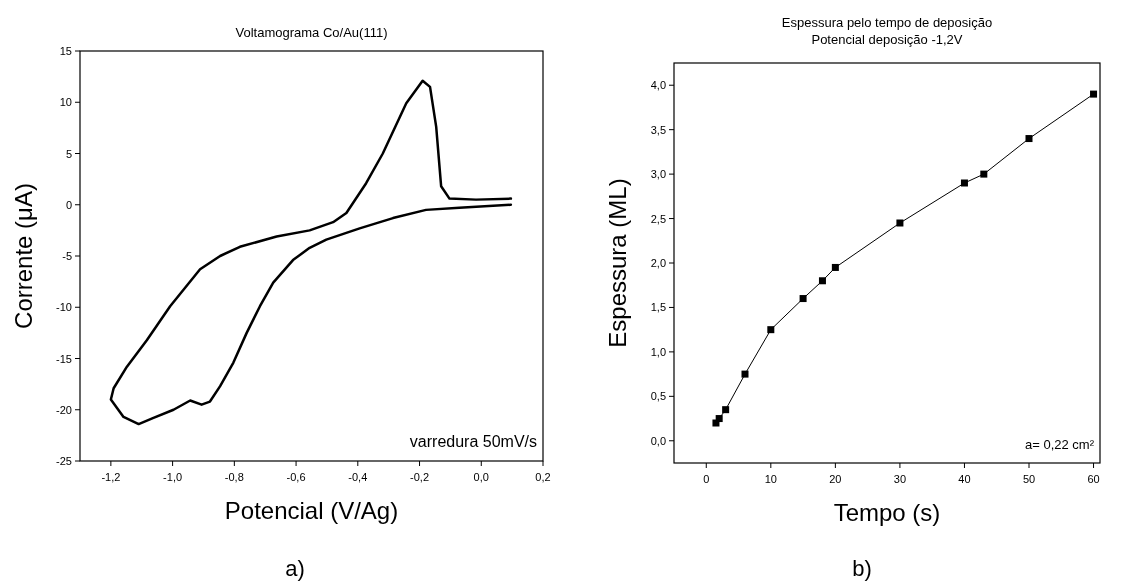 This screenshot has width=1127, height=581. I want to click on x-axis-title: Potencial (V/Ag), so click(311, 510).